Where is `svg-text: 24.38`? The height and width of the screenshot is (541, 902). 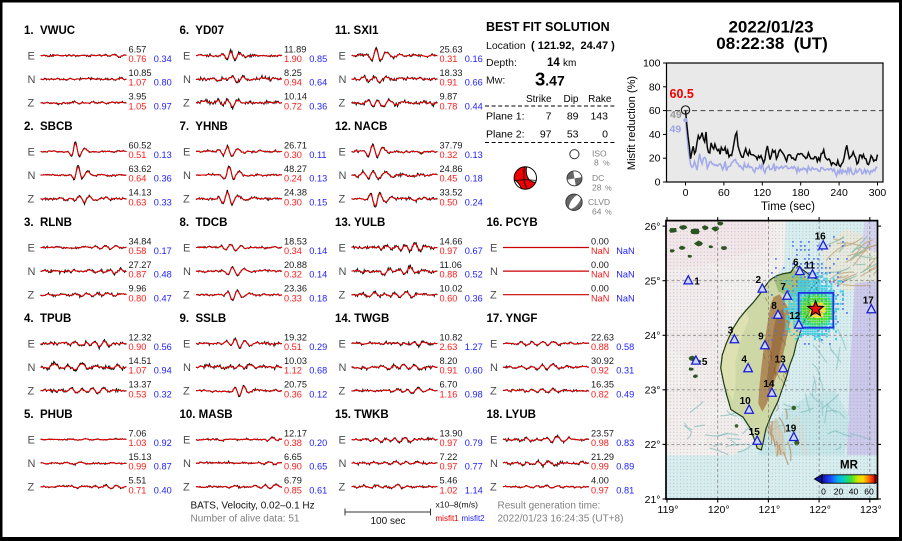
svg-text: 24.38 is located at coordinates (295, 193).